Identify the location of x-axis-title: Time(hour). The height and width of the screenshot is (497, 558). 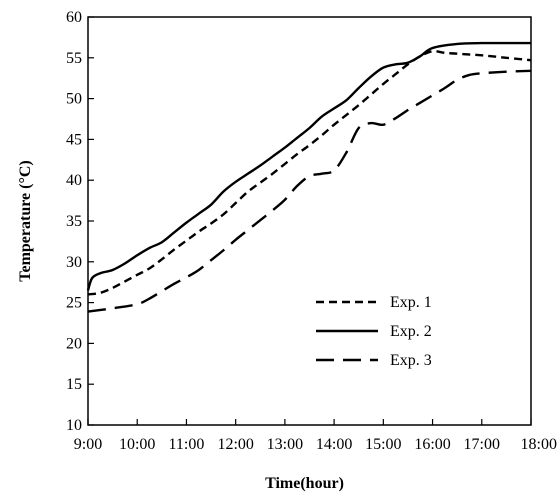
(304, 483).